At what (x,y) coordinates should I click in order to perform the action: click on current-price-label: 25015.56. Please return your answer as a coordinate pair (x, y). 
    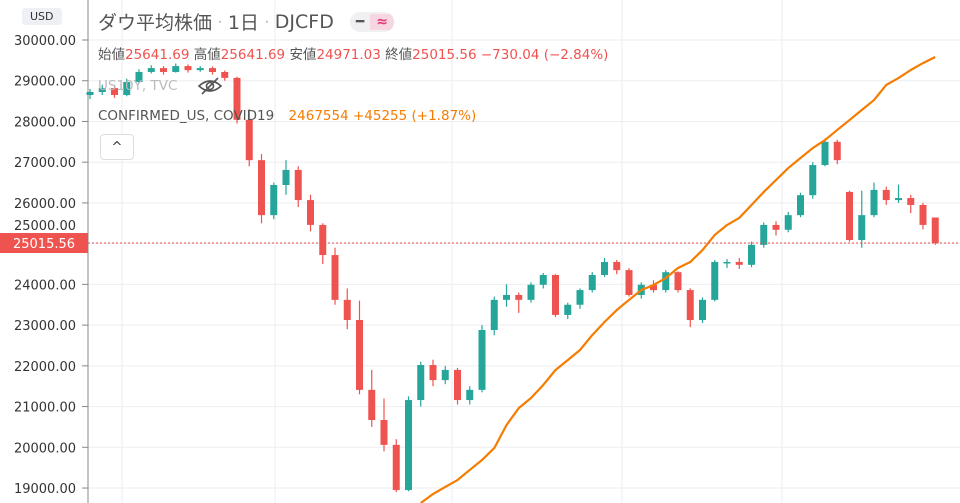
    Looking at the image, I should click on (44, 244).